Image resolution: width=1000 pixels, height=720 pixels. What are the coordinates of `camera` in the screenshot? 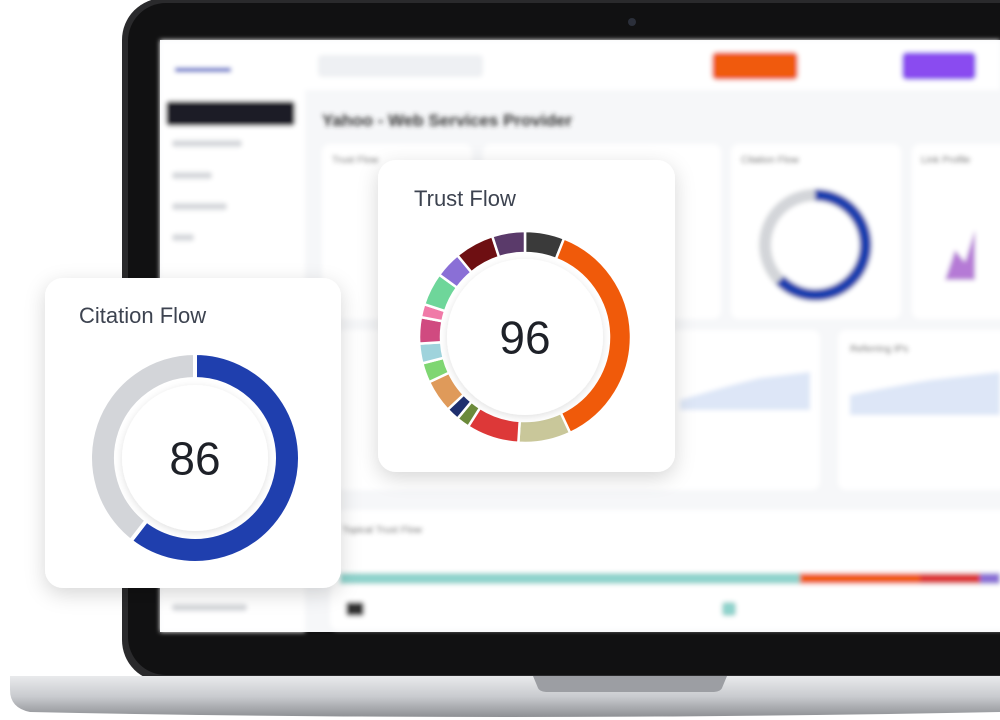 It's located at (632, 22).